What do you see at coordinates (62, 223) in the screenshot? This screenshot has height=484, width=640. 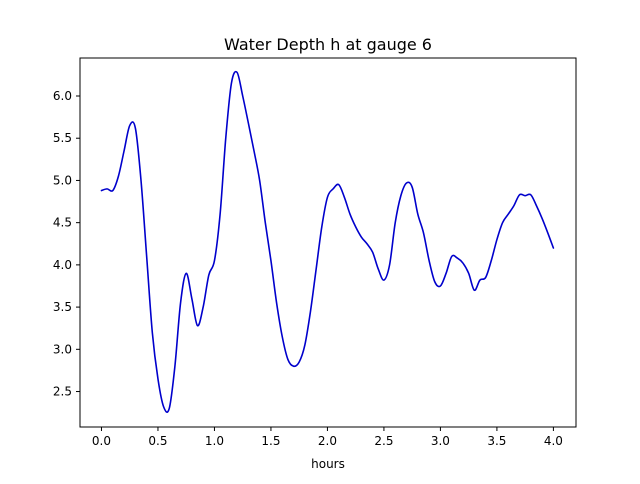 I see `y-tick-label: 4.5` at bounding box center [62, 223].